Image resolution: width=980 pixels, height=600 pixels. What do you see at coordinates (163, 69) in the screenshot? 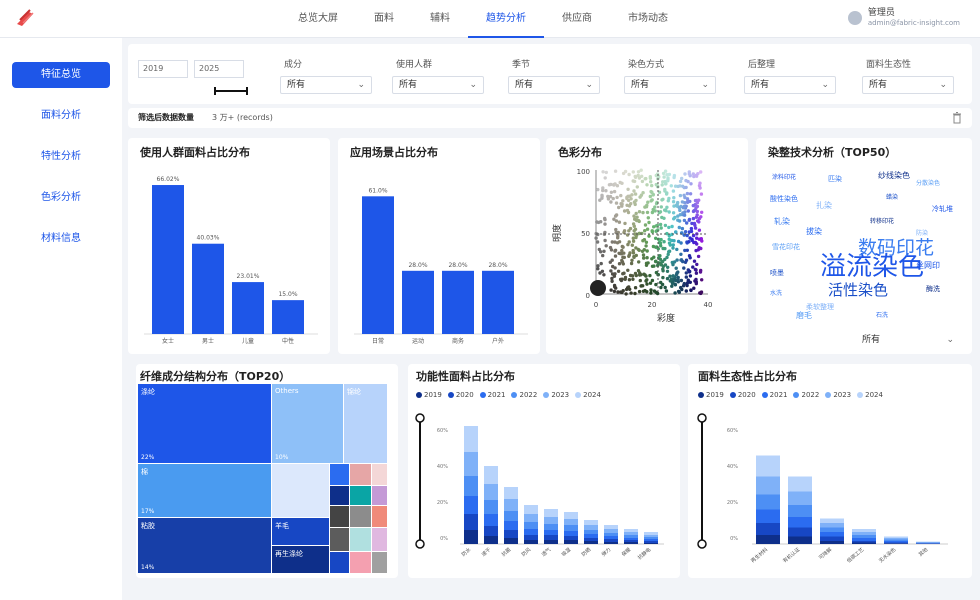
I see `year-from-input: 2019` at bounding box center [163, 69].